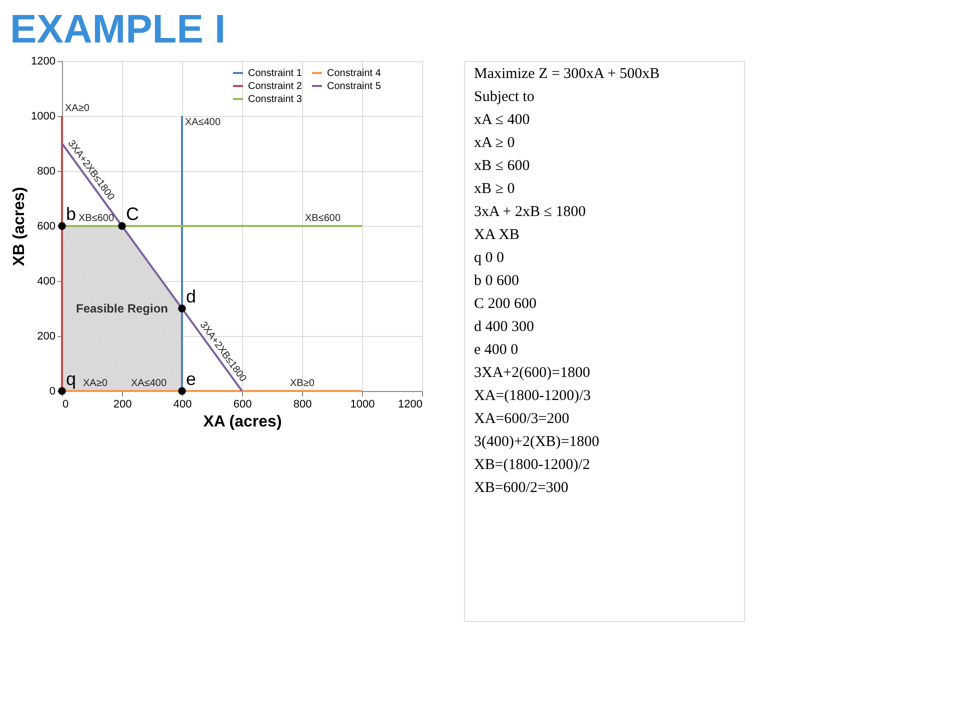 This screenshot has width=959, height=721. Describe the element at coordinates (532, 373) in the screenshot. I see `text: 3XA+2(600)=1800` at that location.